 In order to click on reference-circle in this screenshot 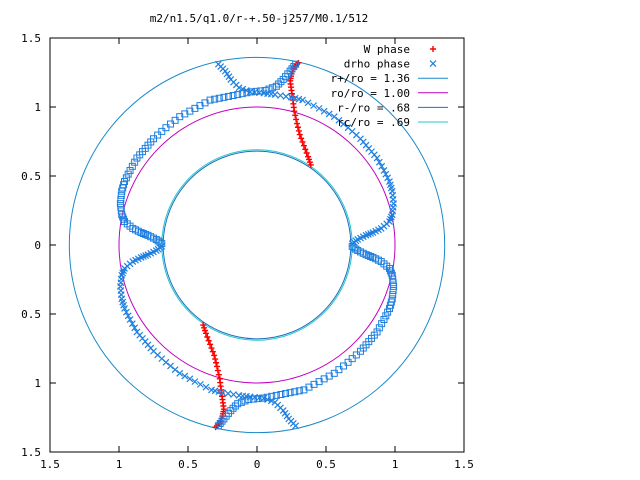, I will do `click(257, 245)`.